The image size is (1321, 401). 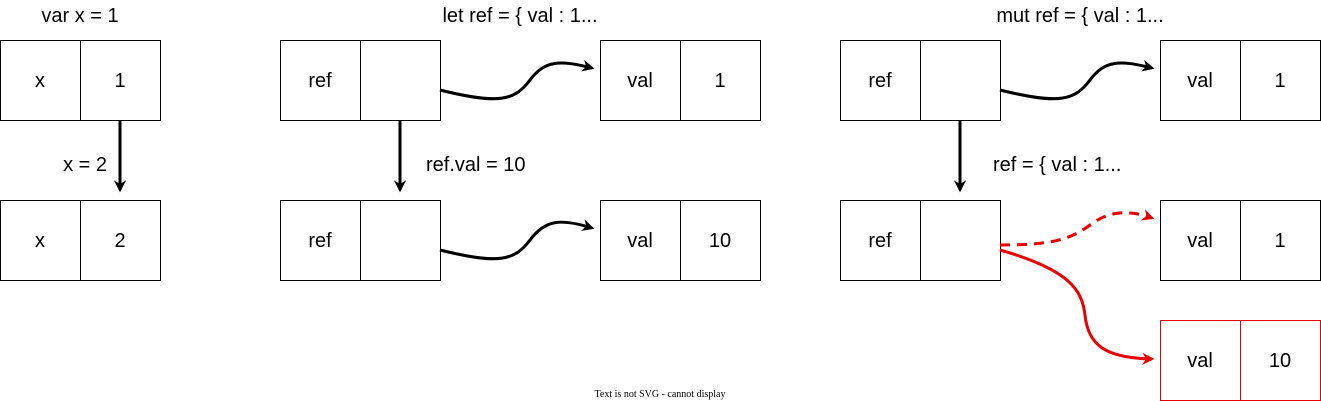 I want to click on mut-old-obj-key: val, so click(x=1200, y=241).